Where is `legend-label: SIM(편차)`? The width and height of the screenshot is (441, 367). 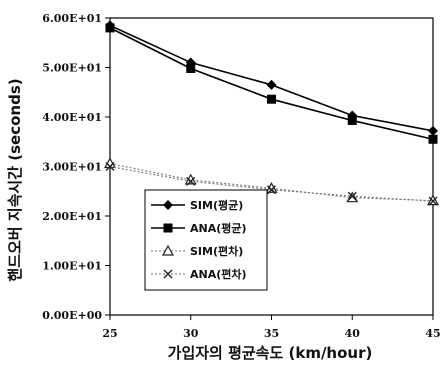 legend-label: SIM(편차) is located at coordinates (216, 251).